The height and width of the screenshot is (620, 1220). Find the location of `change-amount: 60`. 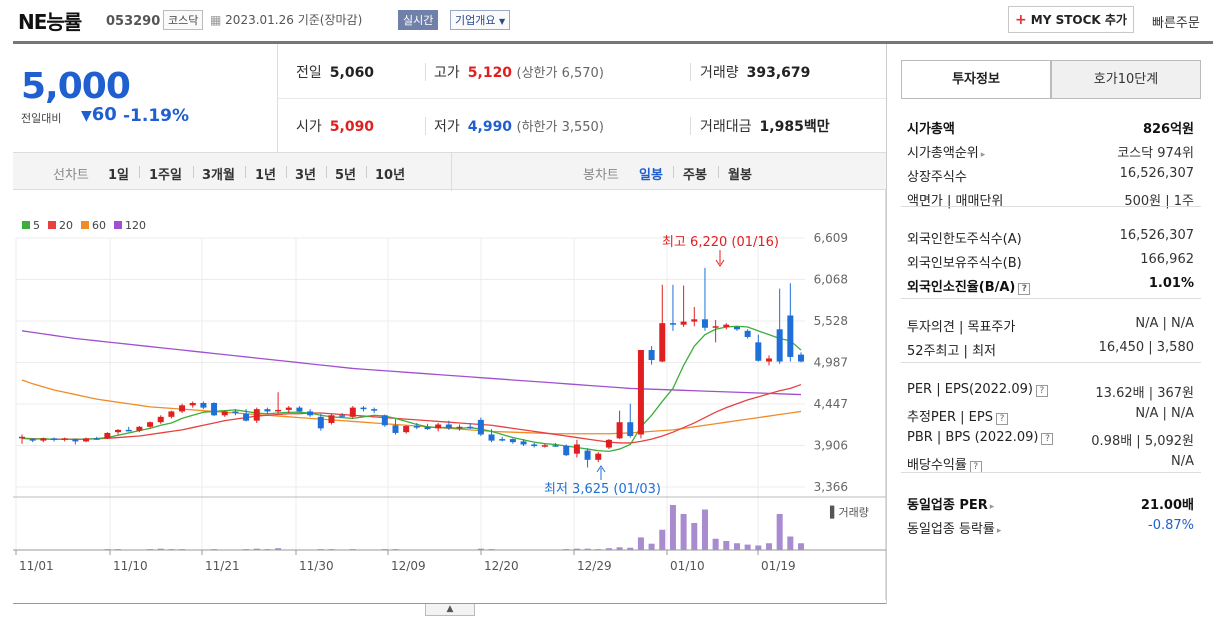

change-amount: 60 is located at coordinates (104, 114).